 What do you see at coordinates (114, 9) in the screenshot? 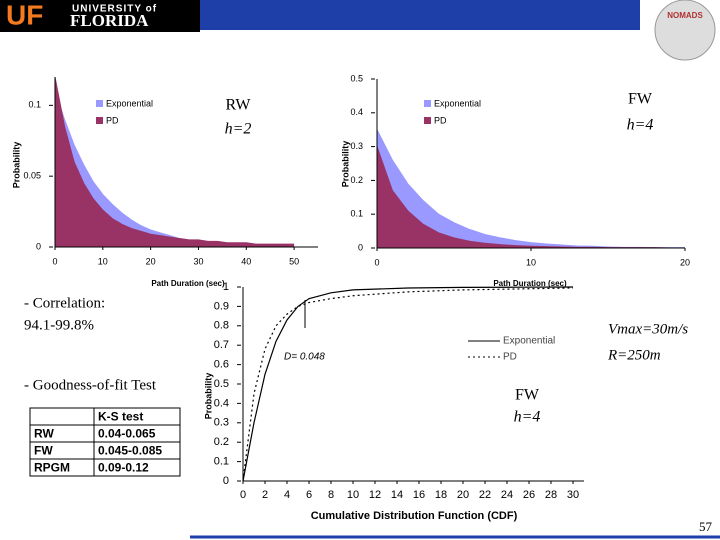
I see `logo-university: UNIVERSITY of` at bounding box center [114, 9].